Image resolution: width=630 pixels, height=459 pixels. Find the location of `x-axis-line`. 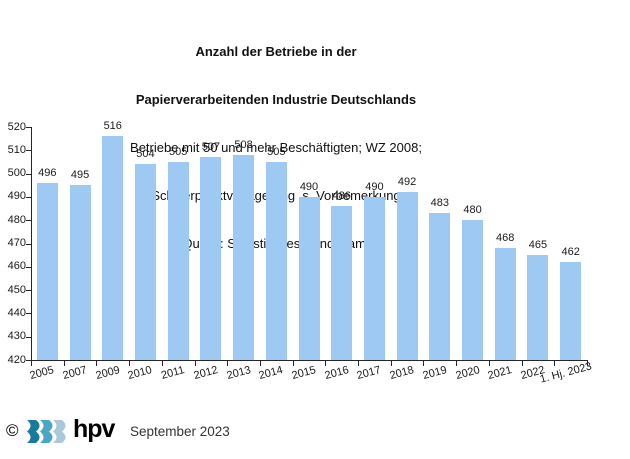

x-axis-line is located at coordinates (309, 360).